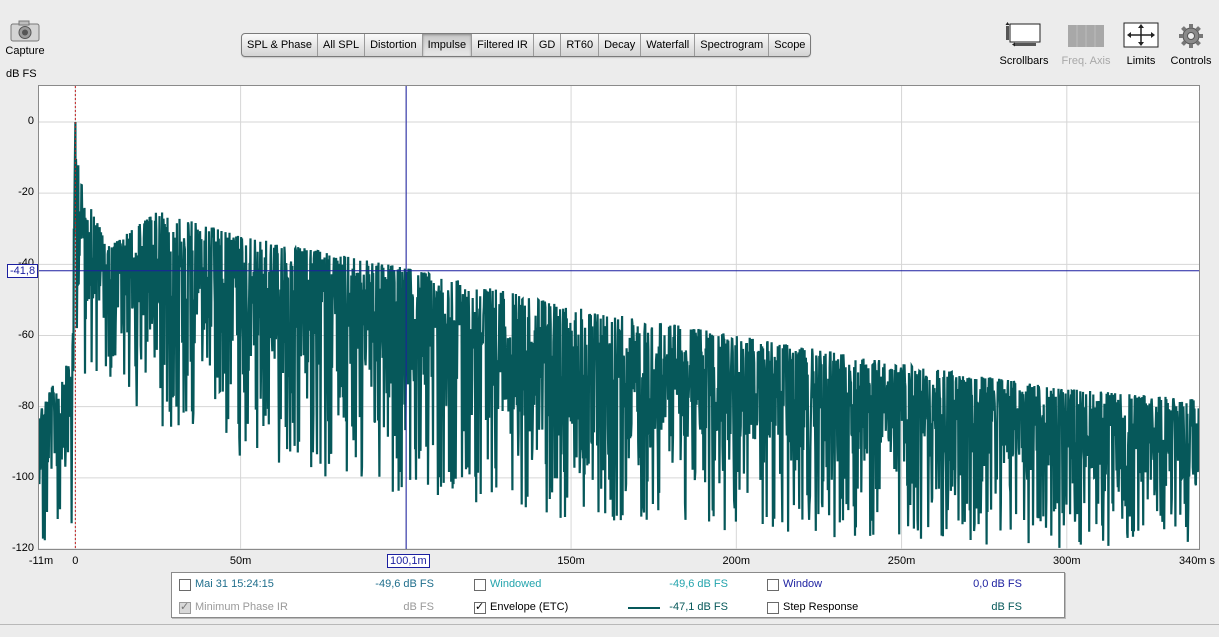 The image size is (1219, 637). I want to click on gear-icon, so click(1191, 36).